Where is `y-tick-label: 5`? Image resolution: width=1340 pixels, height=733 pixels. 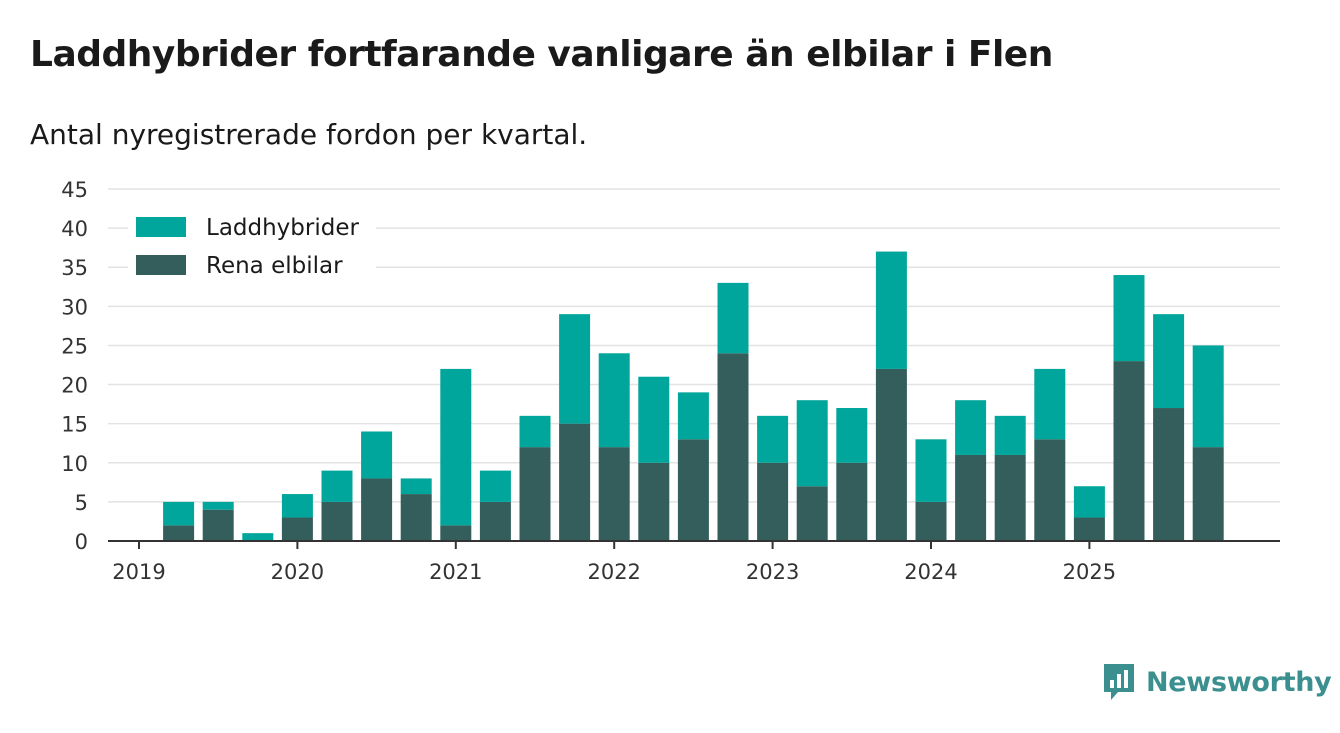
y-tick-label: 5 is located at coordinates (81, 503).